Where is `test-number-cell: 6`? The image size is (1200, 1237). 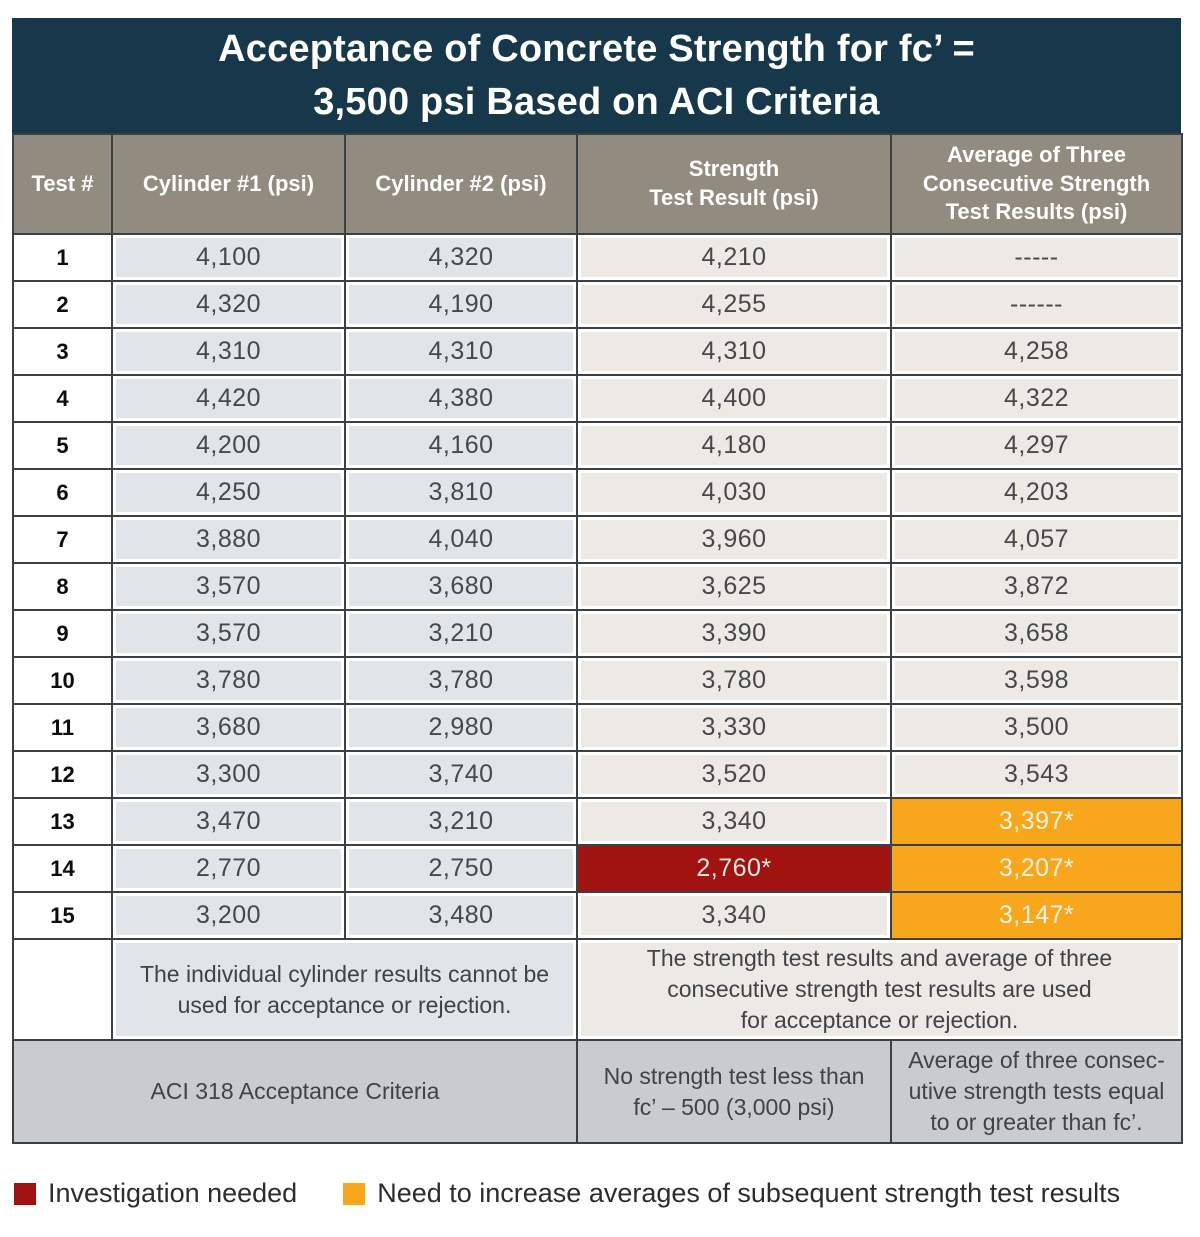
test-number-cell: 6 is located at coordinates (62, 492).